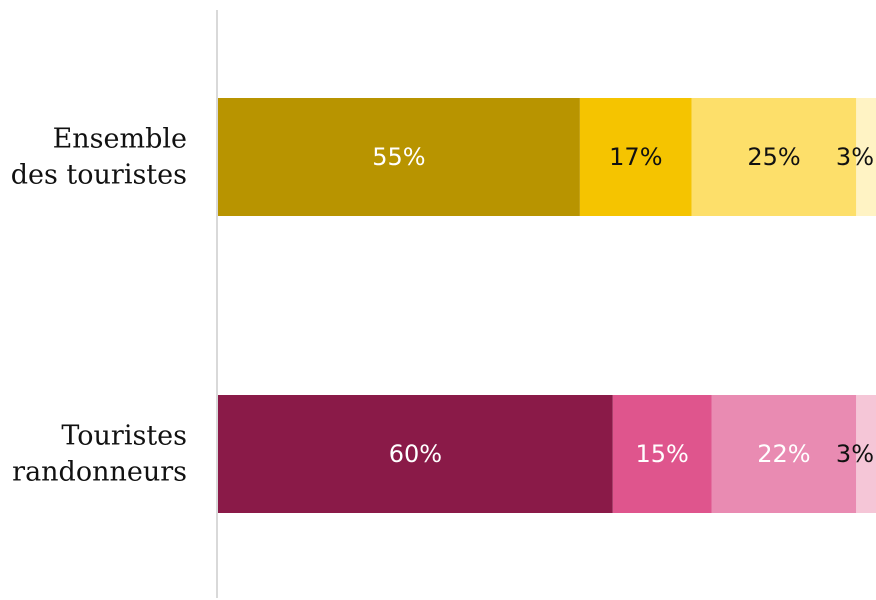  I want to click on category-label: Ensemble, so click(120, 139).